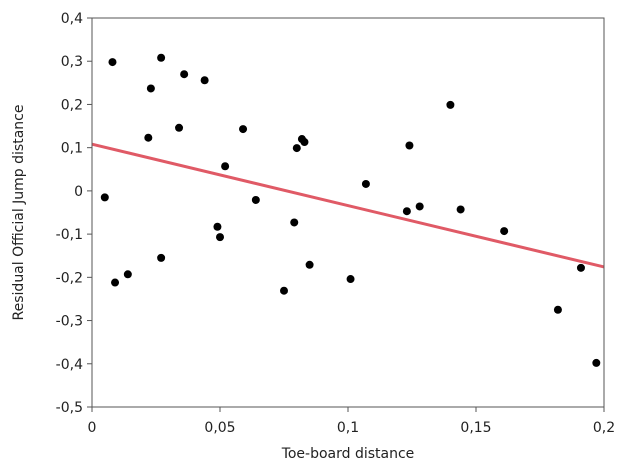 This screenshot has height=464, width=619. Describe the element at coordinates (72, 19) in the screenshot. I see `y-tick-label: 0,4` at that location.